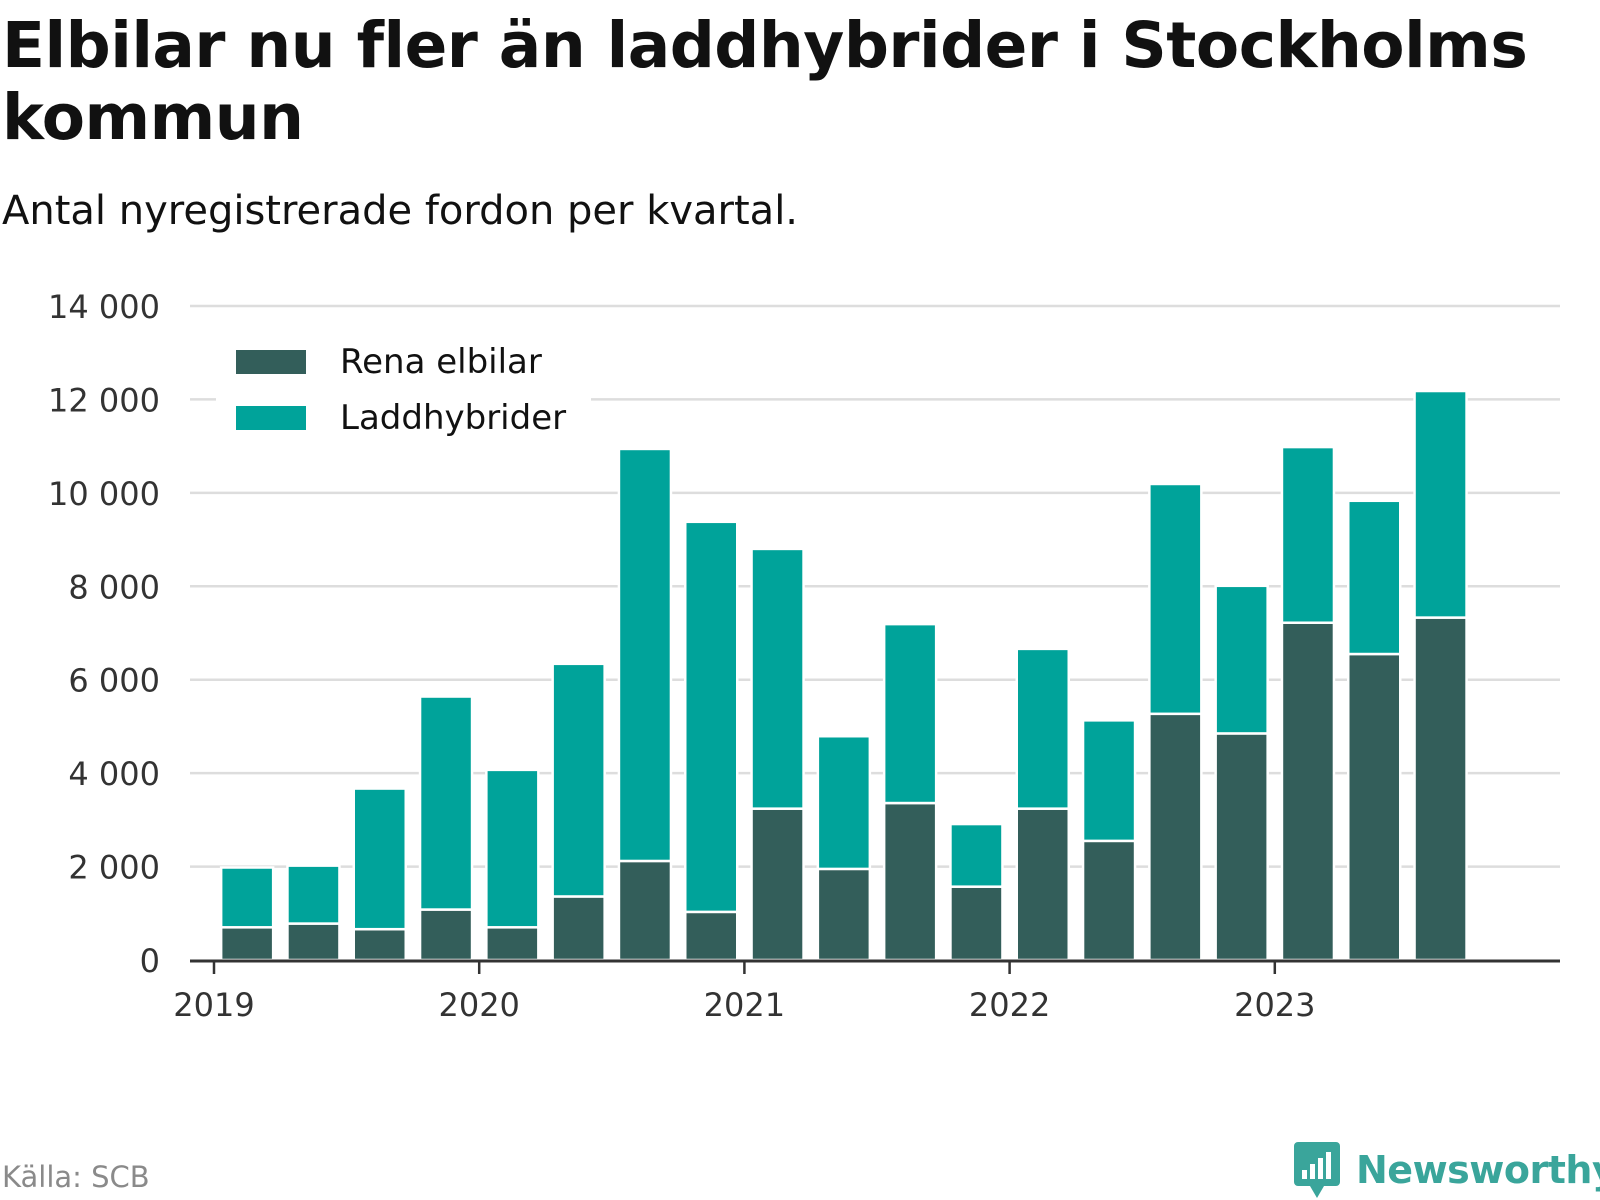 This screenshot has width=1600, height=1200. What do you see at coordinates (104, 307) in the screenshot?
I see `y-tick-label: 14 000` at bounding box center [104, 307].